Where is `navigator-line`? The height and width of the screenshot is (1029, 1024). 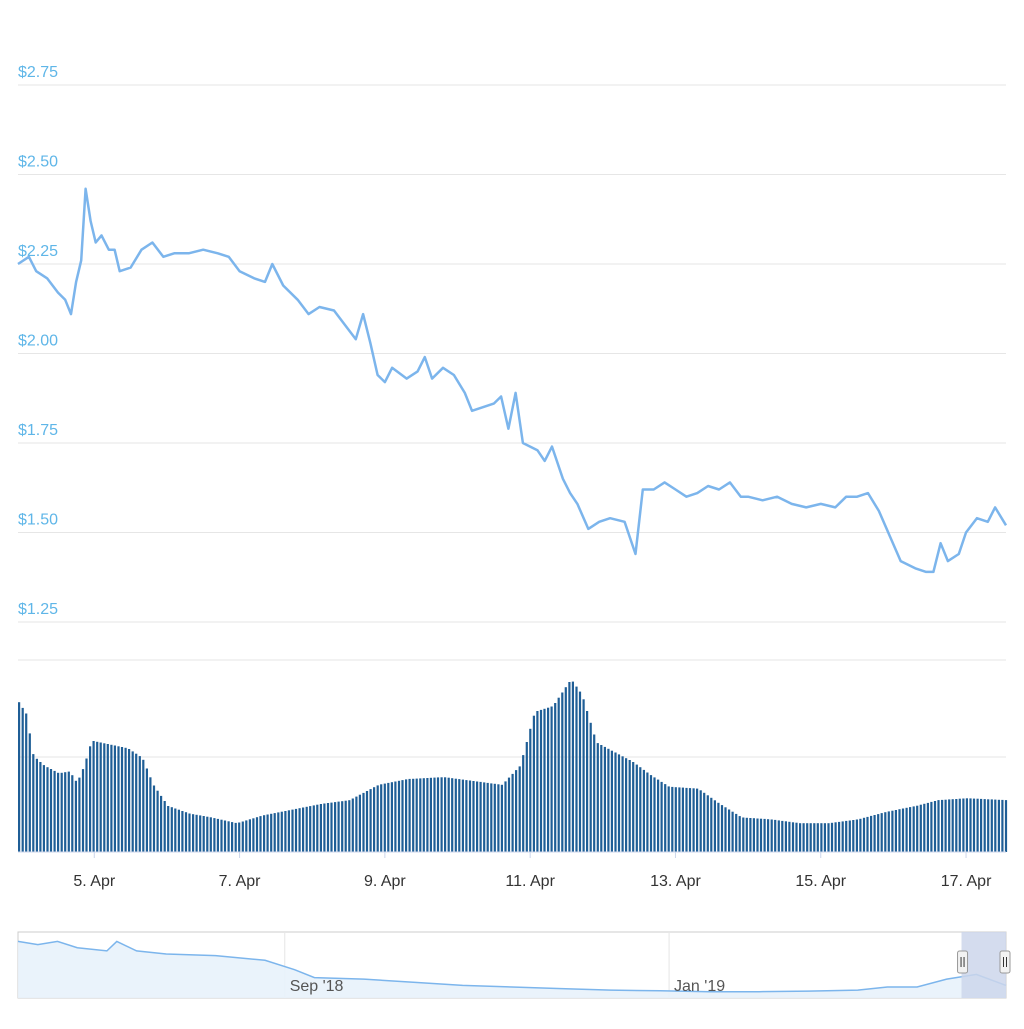
navigator-line is located at coordinates (512, 966).